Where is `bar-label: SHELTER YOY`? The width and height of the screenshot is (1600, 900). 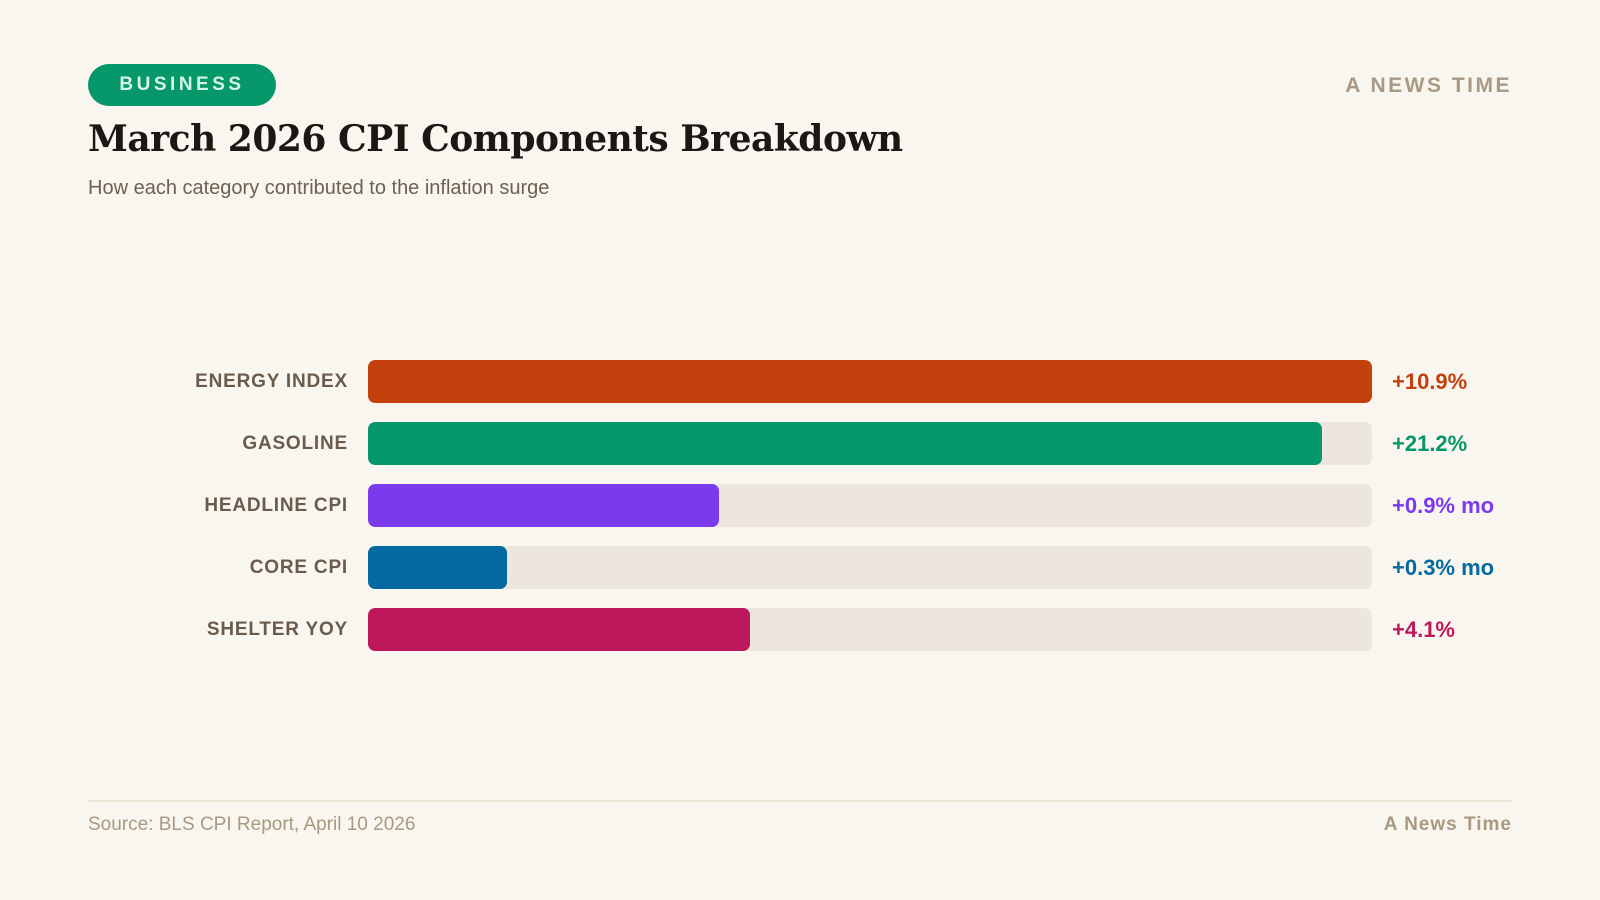 bar-label: SHELTER YOY is located at coordinates (277, 629).